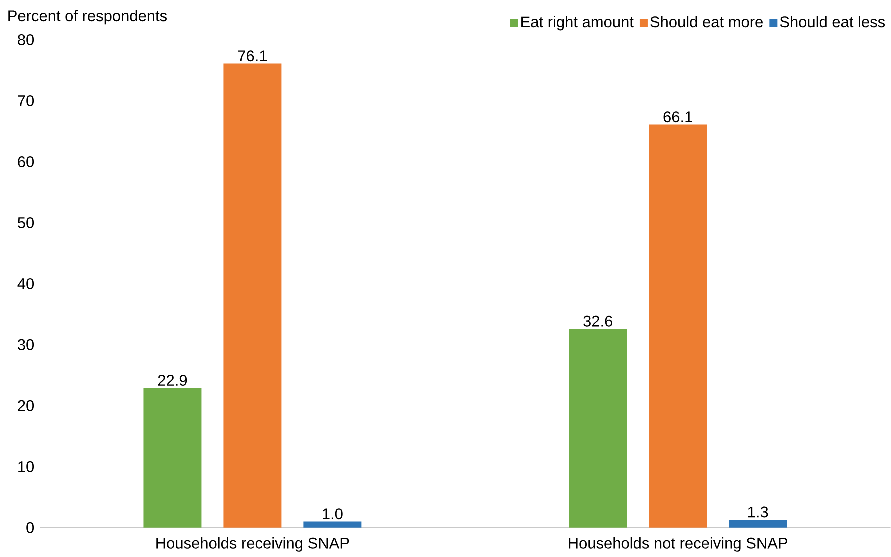 This screenshot has height=557, width=891. Describe the element at coordinates (173, 380) in the screenshot. I see `data-label: 22.9` at that location.